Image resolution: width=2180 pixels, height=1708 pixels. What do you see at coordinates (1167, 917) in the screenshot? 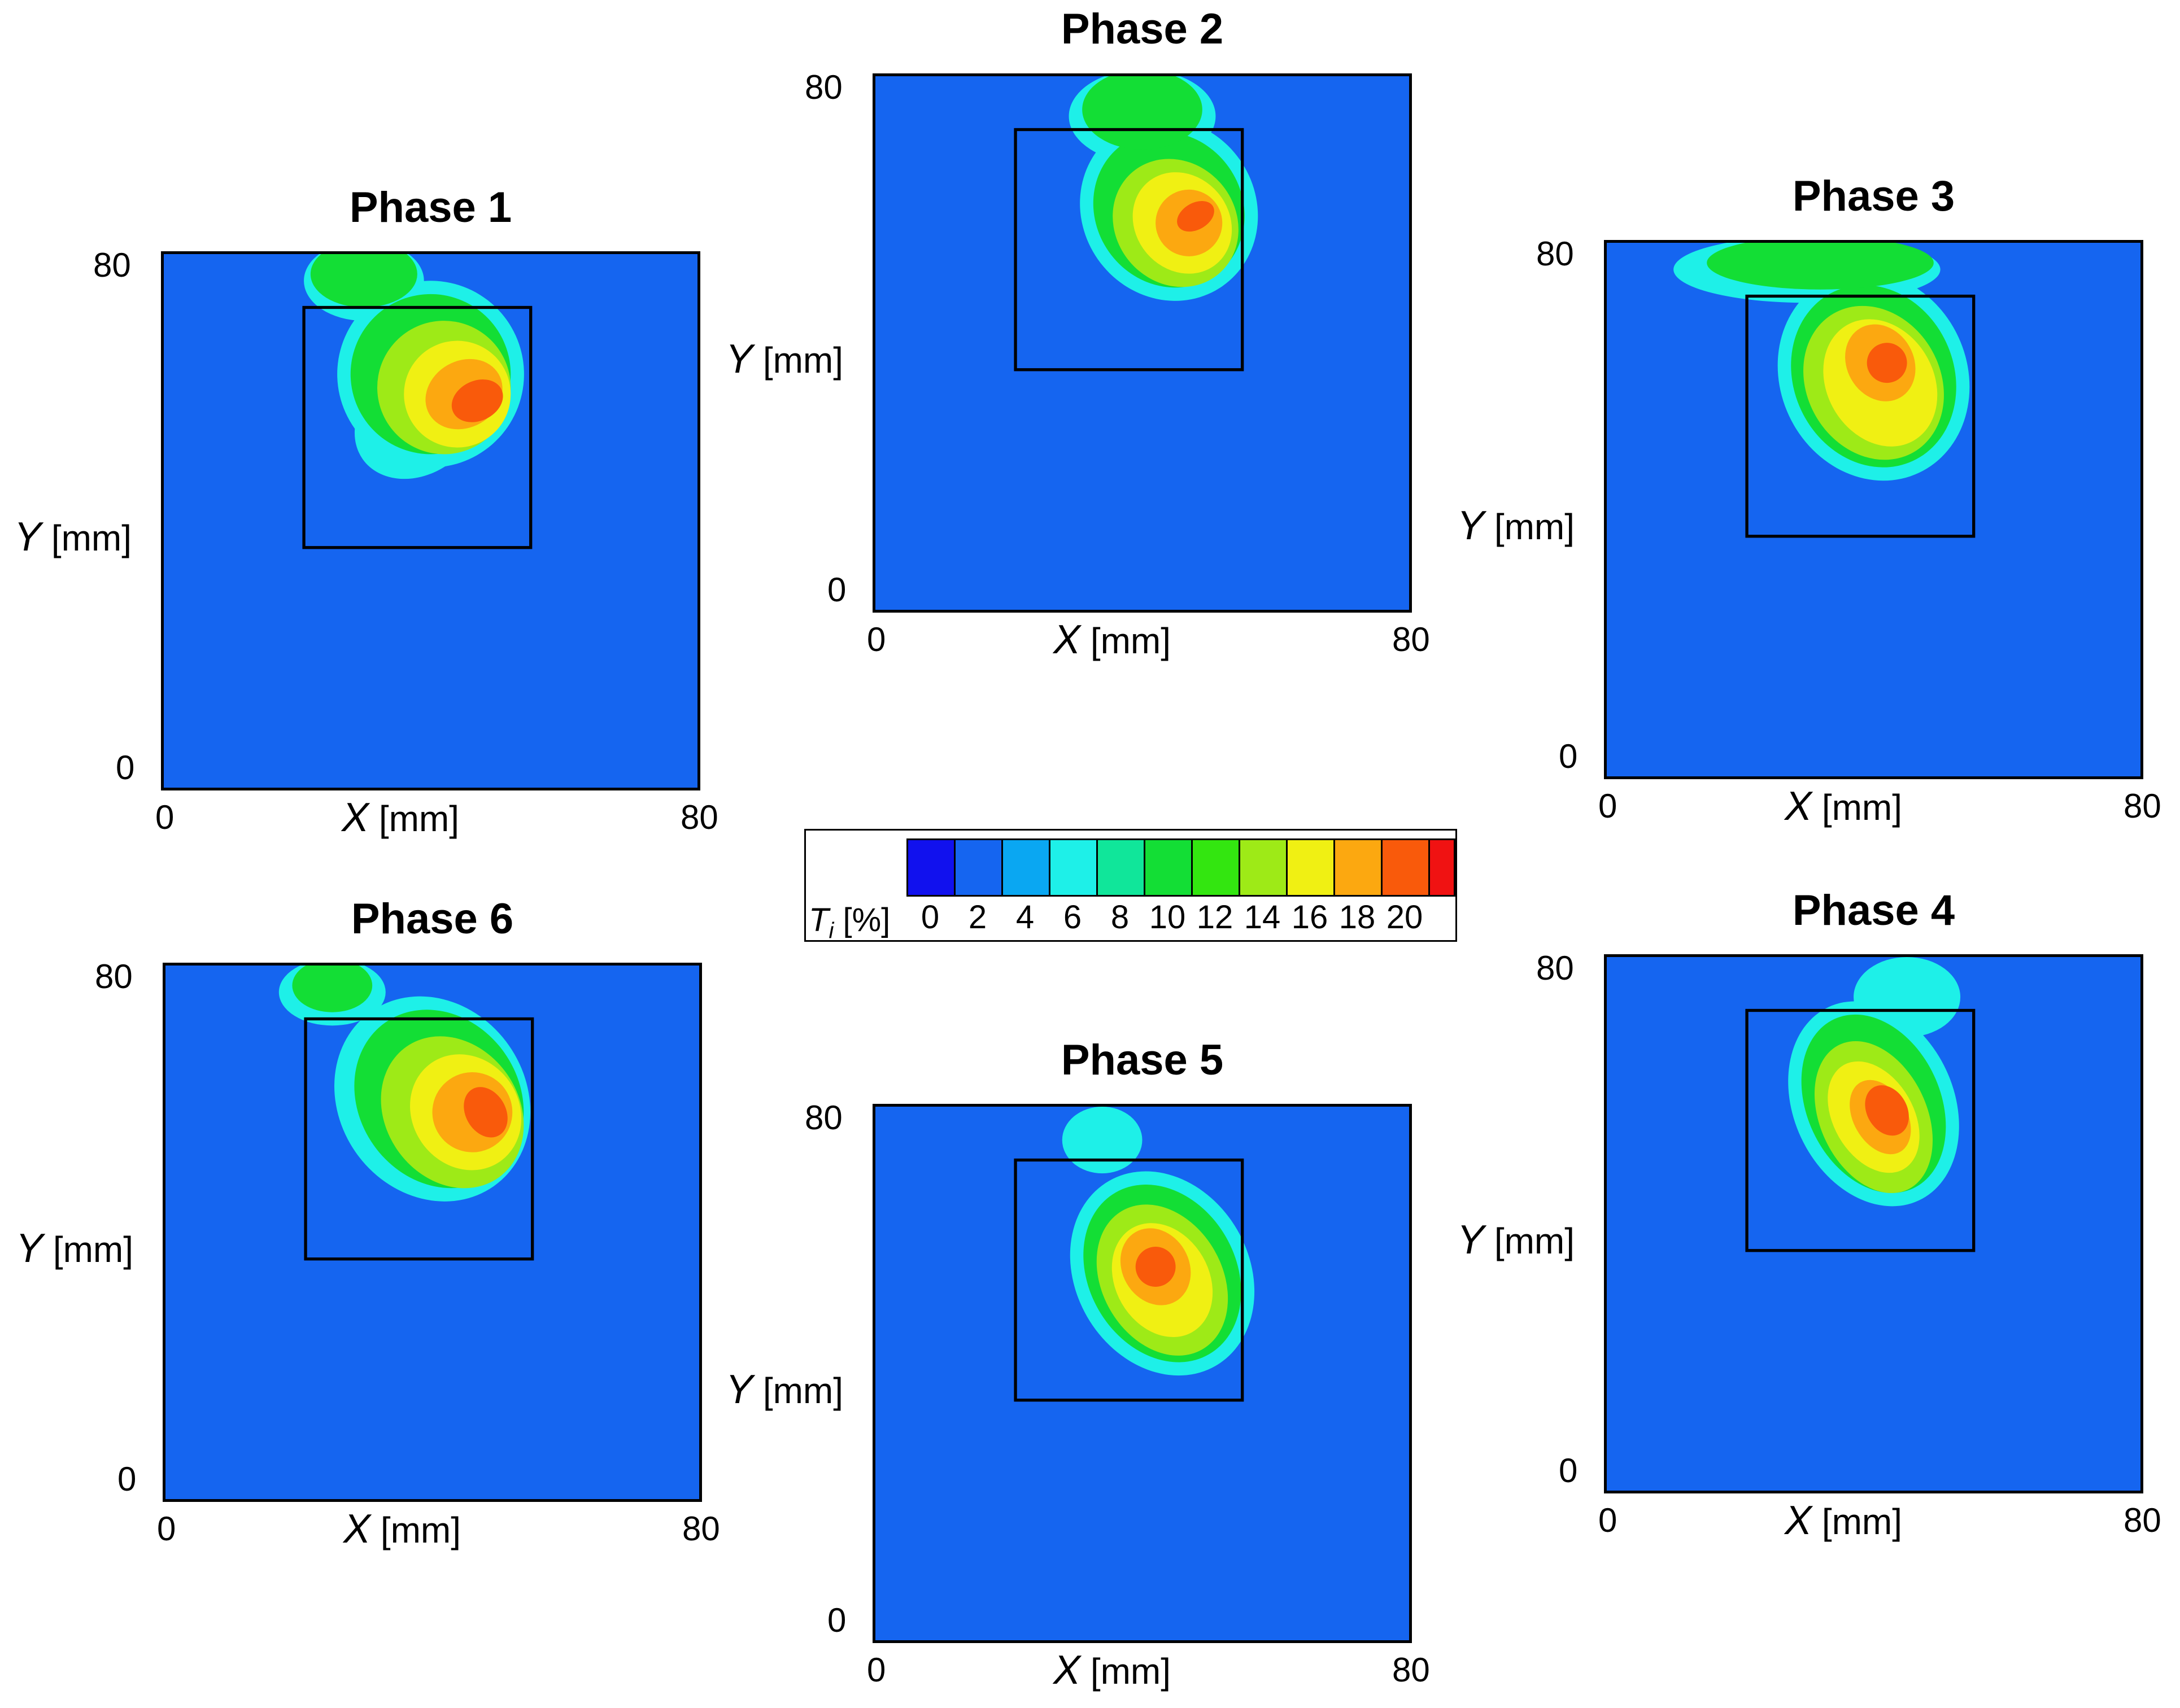
I see `colorbar-tick-10: 10` at bounding box center [1167, 917].